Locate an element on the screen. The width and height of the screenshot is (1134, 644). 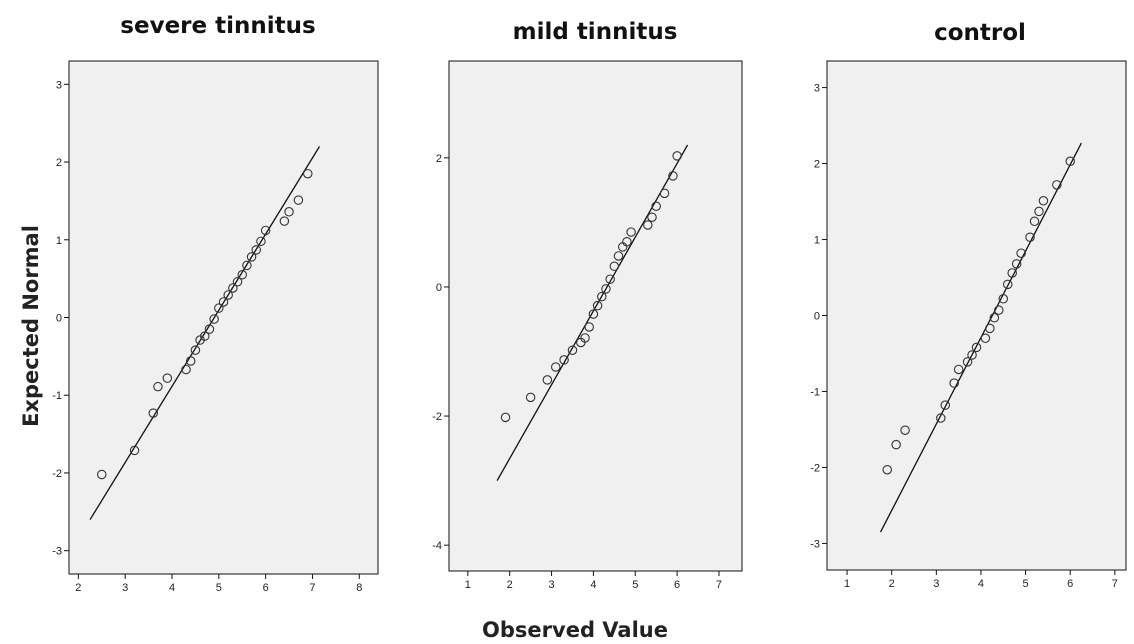
panel-title: control is located at coordinates (980, 33).